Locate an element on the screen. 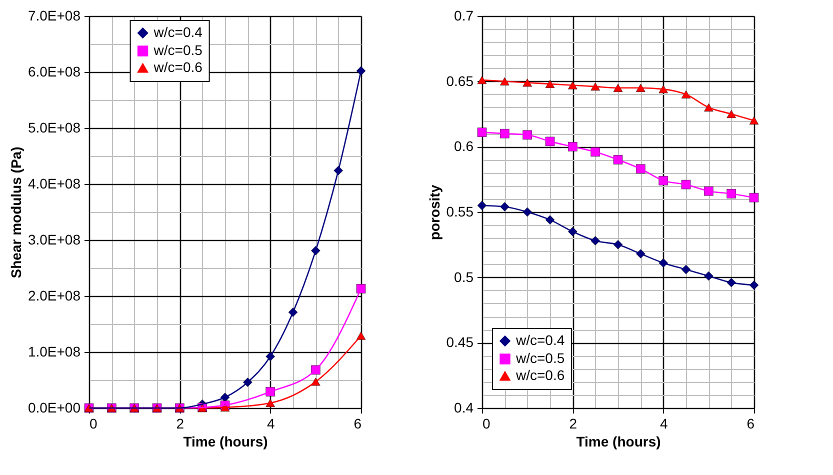 The height and width of the screenshot is (475, 833). y-tick-label: 5.0E+08 is located at coordinates (54, 128).